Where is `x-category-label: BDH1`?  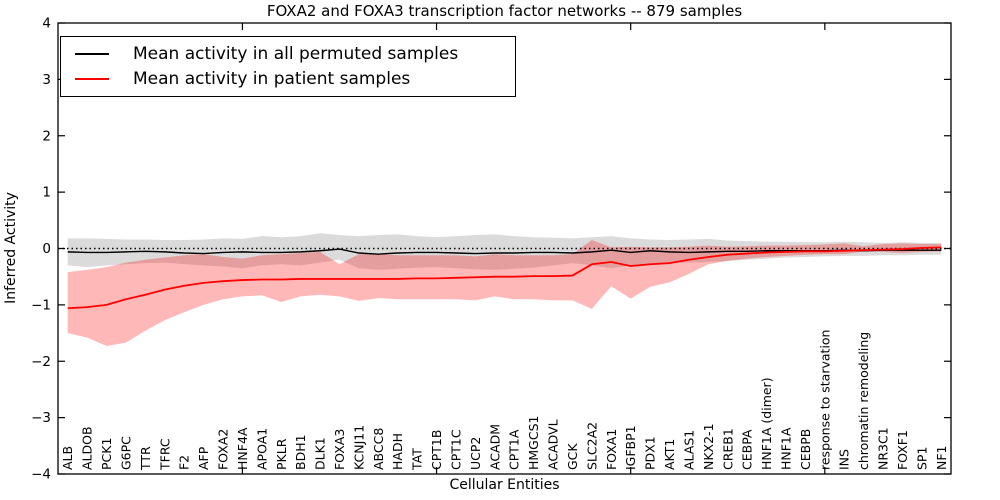
x-category-label: BDH1 is located at coordinates (300, 452).